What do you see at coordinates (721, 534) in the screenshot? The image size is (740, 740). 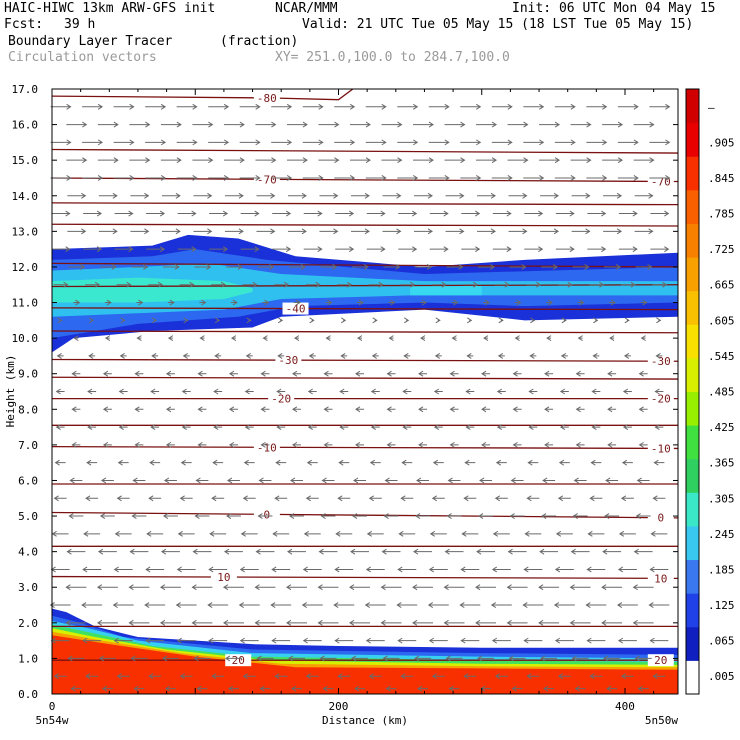 I see `colorbar-label: .245` at bounding box center [721, 534].